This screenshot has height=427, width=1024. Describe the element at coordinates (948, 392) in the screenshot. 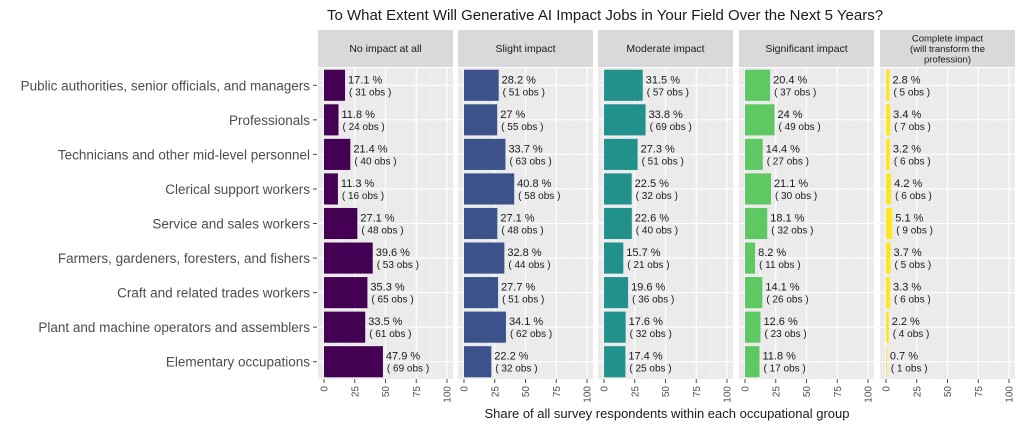

I see `x-tick-label-complete-impact-will-transform-the-profession: 50` at that location.